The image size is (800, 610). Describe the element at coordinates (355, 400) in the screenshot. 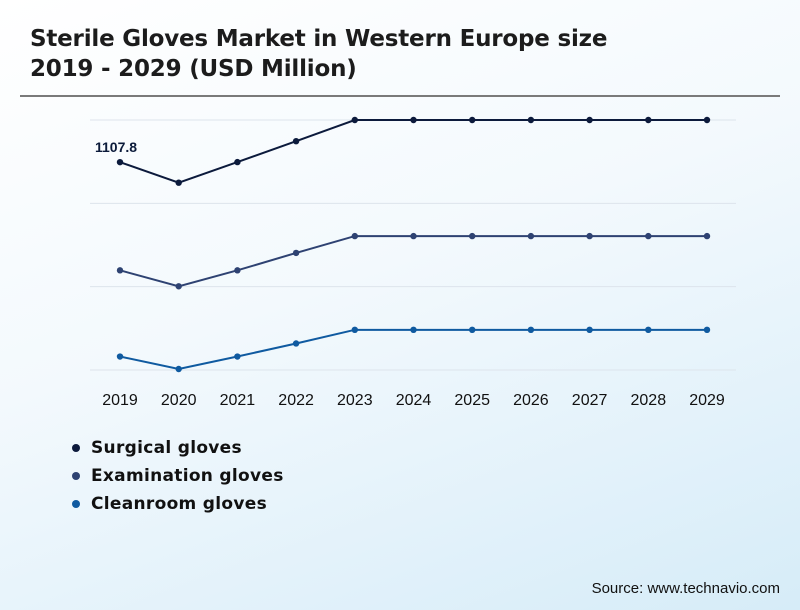

I see `x-tick-label: 2023` at that location.